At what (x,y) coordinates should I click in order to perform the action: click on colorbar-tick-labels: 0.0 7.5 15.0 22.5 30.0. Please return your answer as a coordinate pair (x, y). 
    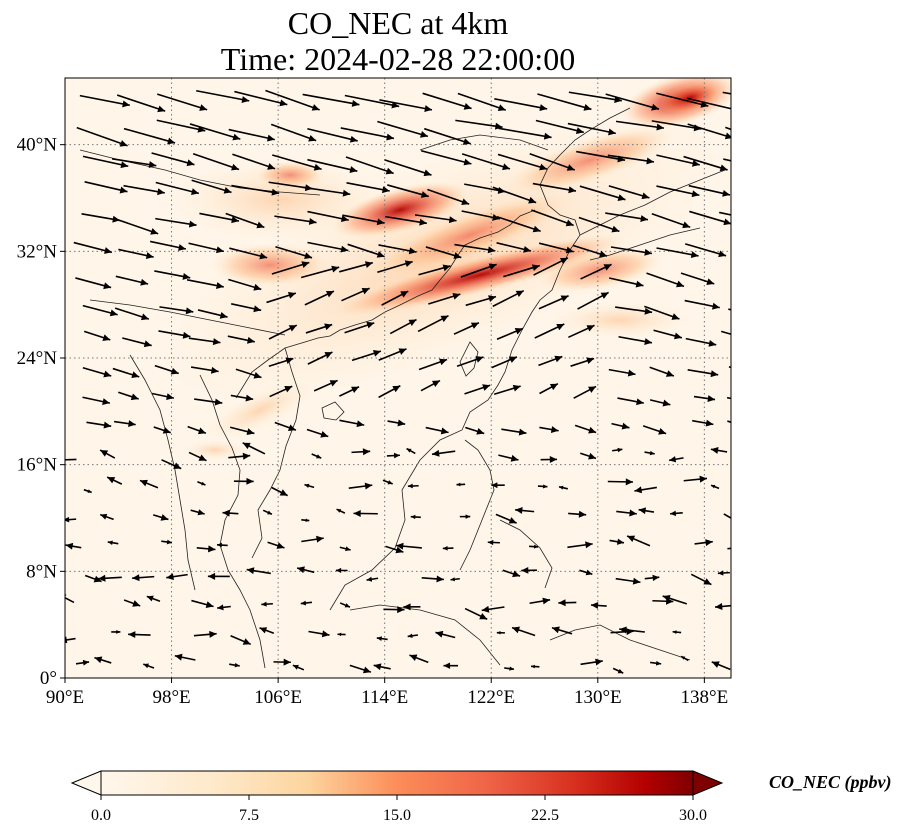
    Looking at the image, I should click on (399, 809).